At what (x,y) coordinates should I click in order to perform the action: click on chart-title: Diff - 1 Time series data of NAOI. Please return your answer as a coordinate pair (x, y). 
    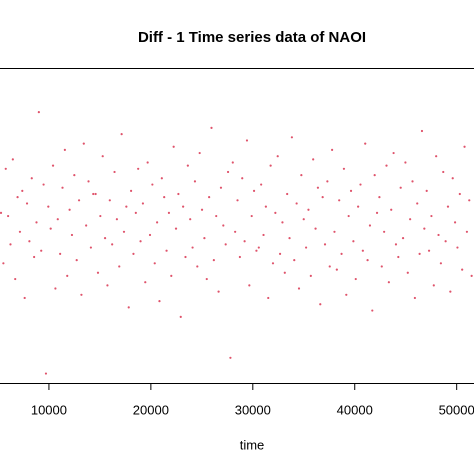
    Looking at the image, I should click on (252, 37).